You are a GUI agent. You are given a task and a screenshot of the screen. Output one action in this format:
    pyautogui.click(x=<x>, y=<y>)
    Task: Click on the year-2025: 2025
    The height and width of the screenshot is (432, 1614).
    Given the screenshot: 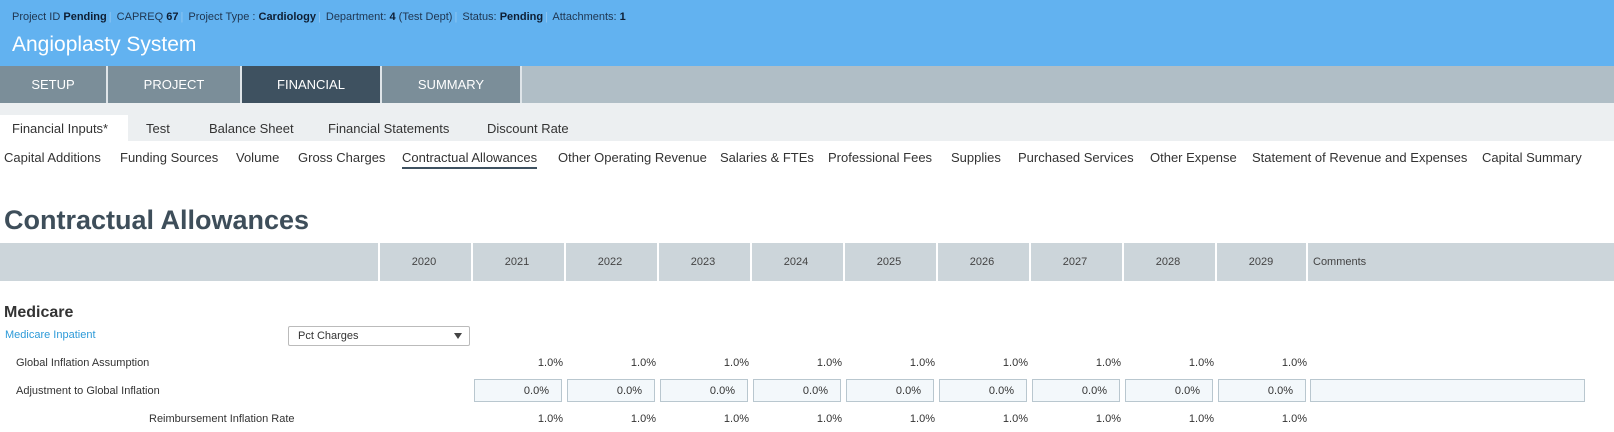 What is the action you would take?
    pyautogui.click(x=888, y=262)
    